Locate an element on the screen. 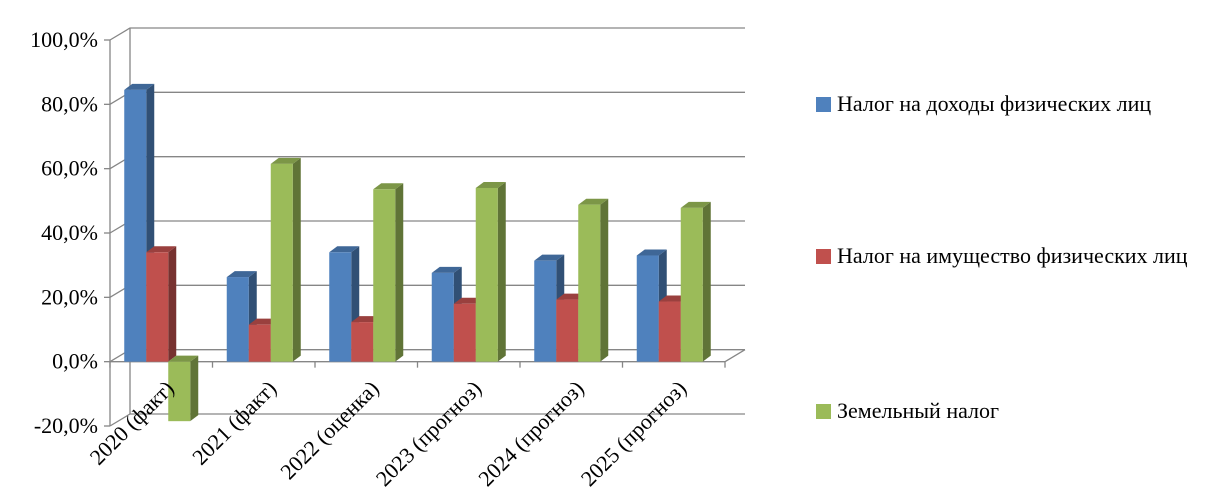  x-tick-label: 2025 (прогноз) is located at coordinates (634, 434).